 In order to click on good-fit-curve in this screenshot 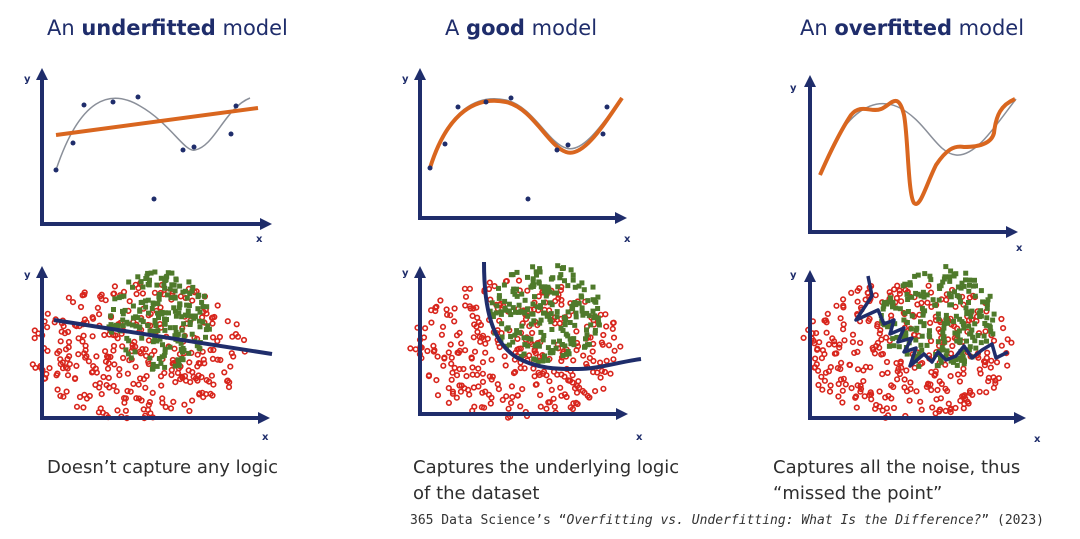, I will do `click(526, 132)`.